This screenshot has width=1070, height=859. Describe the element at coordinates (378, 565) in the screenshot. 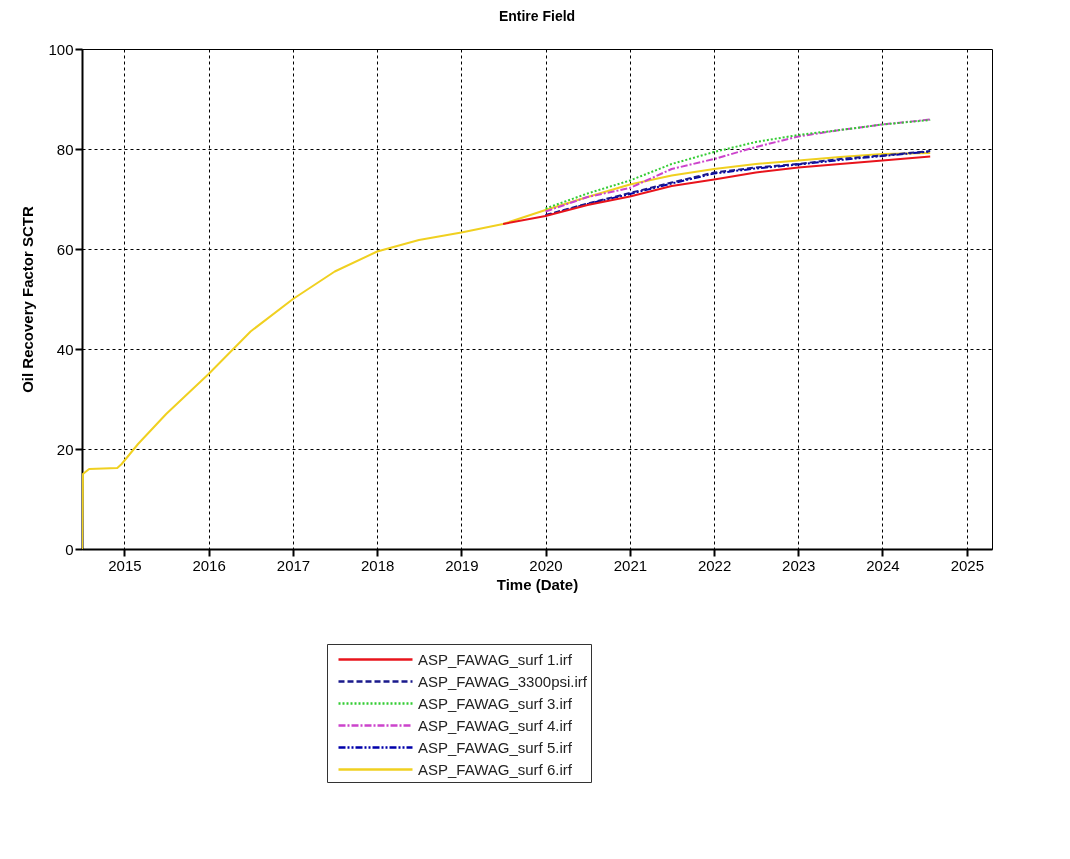

I see `x-tick-label: 2018` at that location.